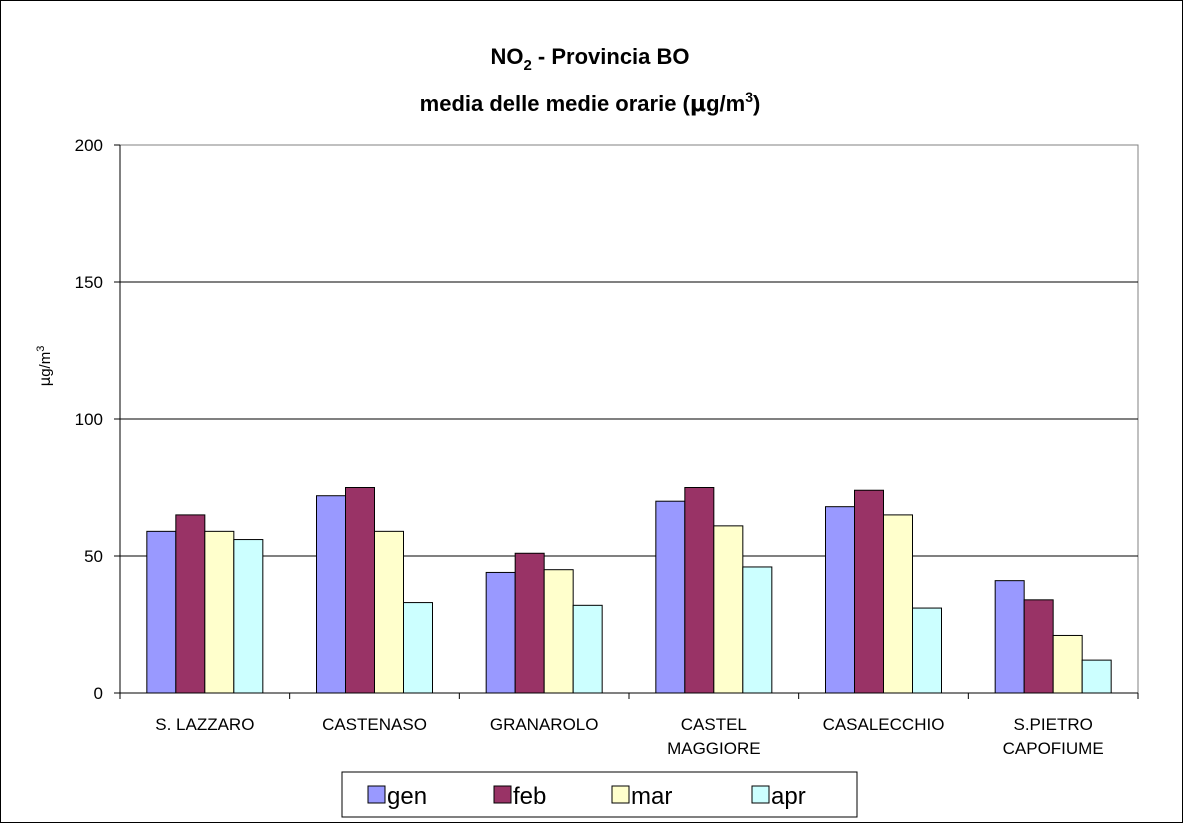 Image resolution: width=1183 pixels, height=823 pixels. What do you see at coordinates (589, 59) in the screenshot?
I see `chart-title-line1: NO2 - Provincia BO` at bounding box center [589, 59].